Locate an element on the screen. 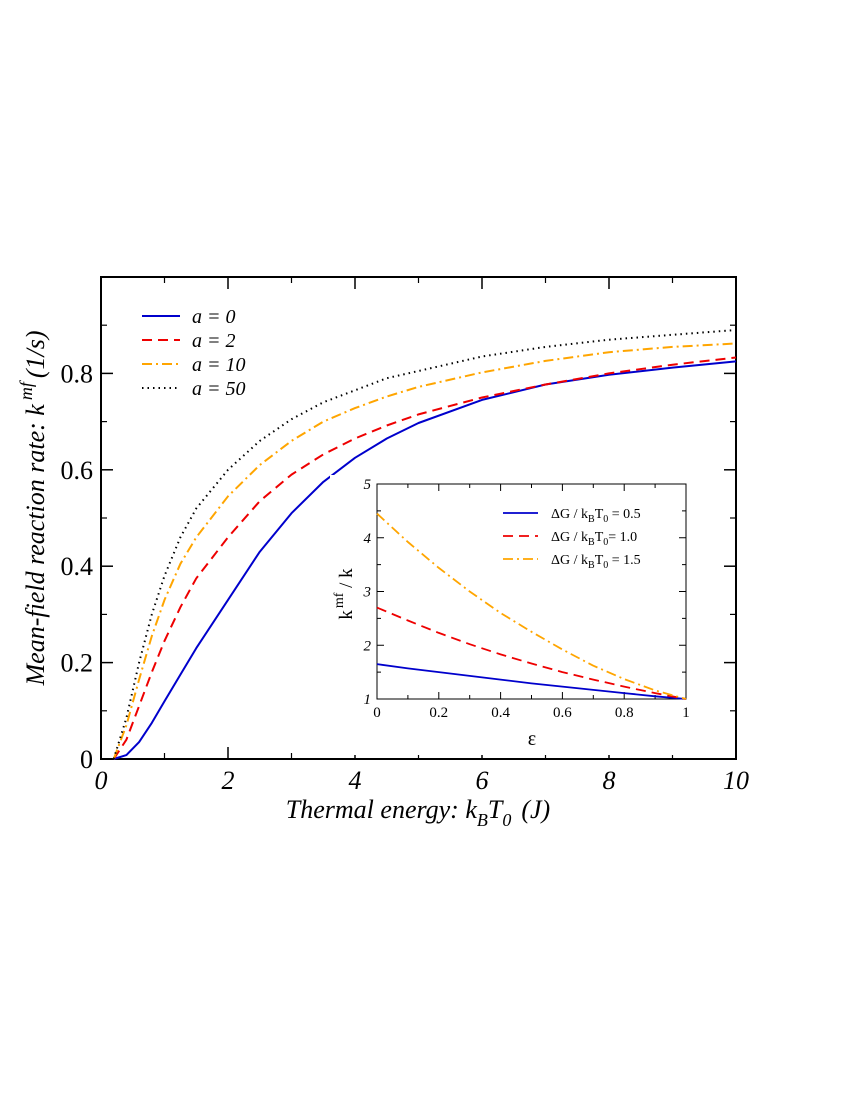 The height and width of the screenshot is (1100, 850). inset-background is located at coordinates (513, 615).